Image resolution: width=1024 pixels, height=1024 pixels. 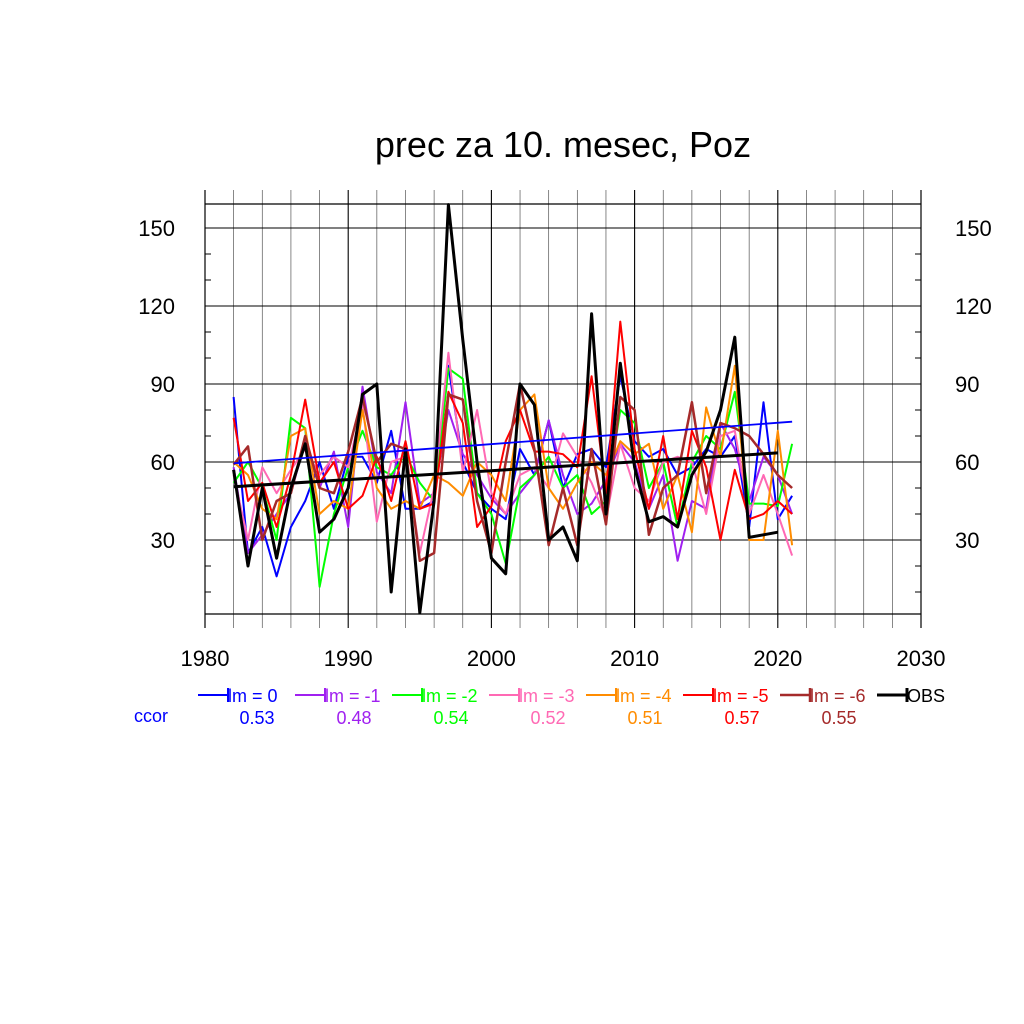 I want to click on y-tick-label-right: 150, so click(x=973, y=228).